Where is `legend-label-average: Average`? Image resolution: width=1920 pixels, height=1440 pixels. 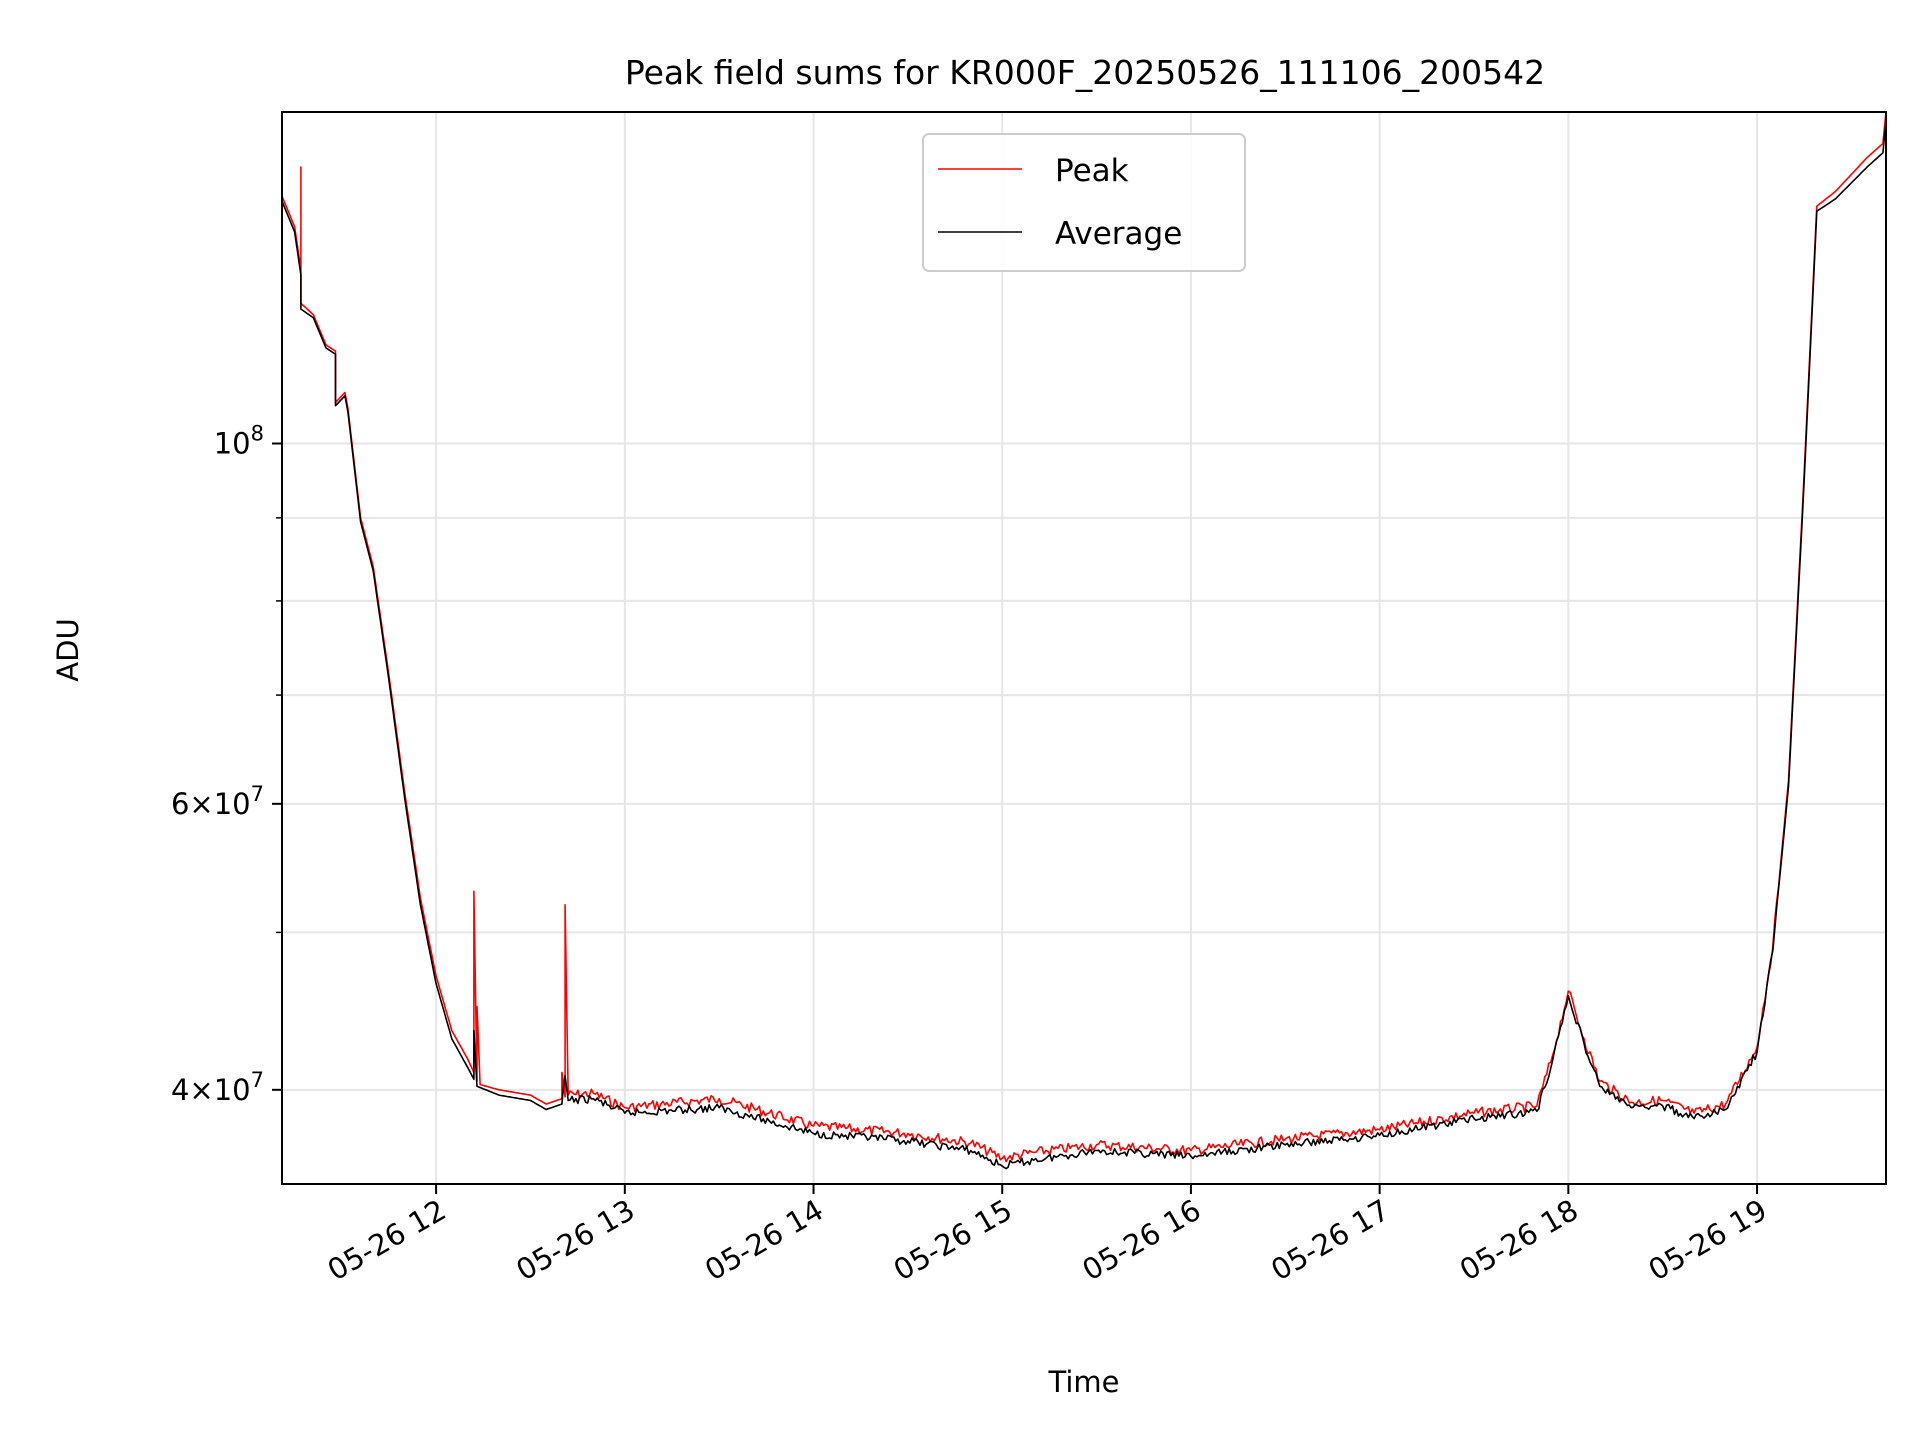 legend-label-average: Average is located at coordinates (1118, 234).